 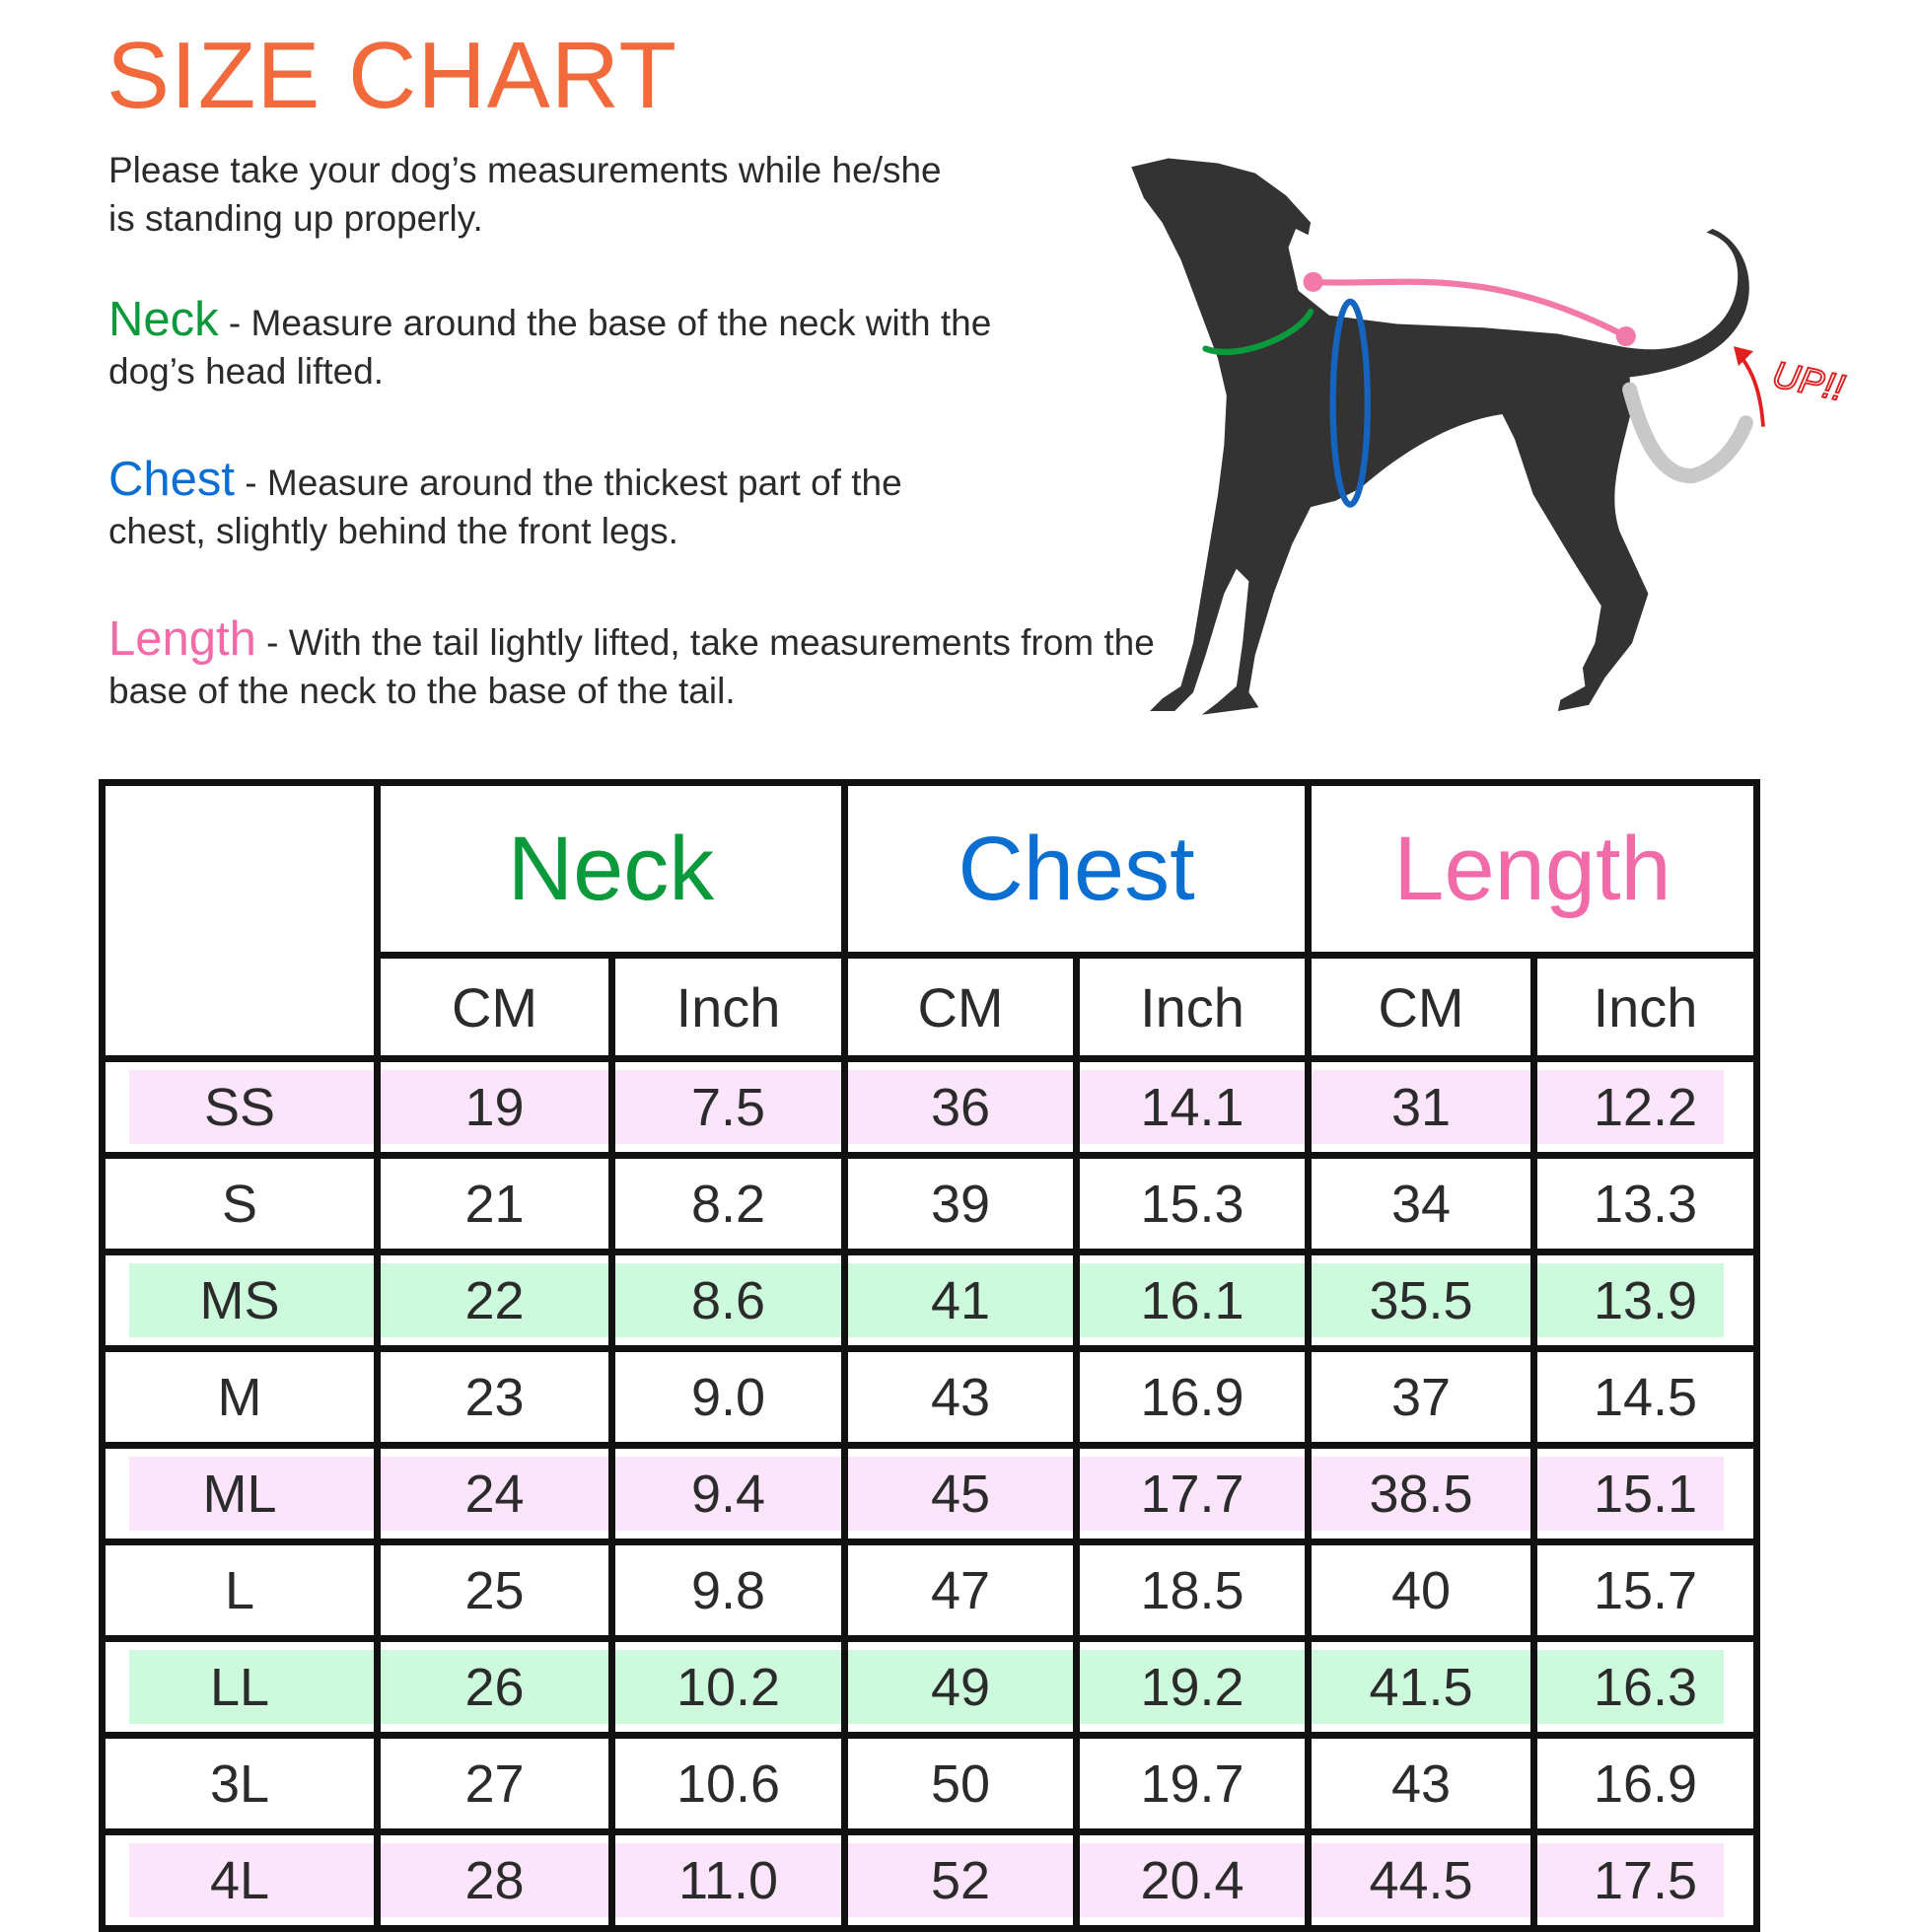 I want to click on chest-cm-cell: 50, so click(x=960, y=1783).